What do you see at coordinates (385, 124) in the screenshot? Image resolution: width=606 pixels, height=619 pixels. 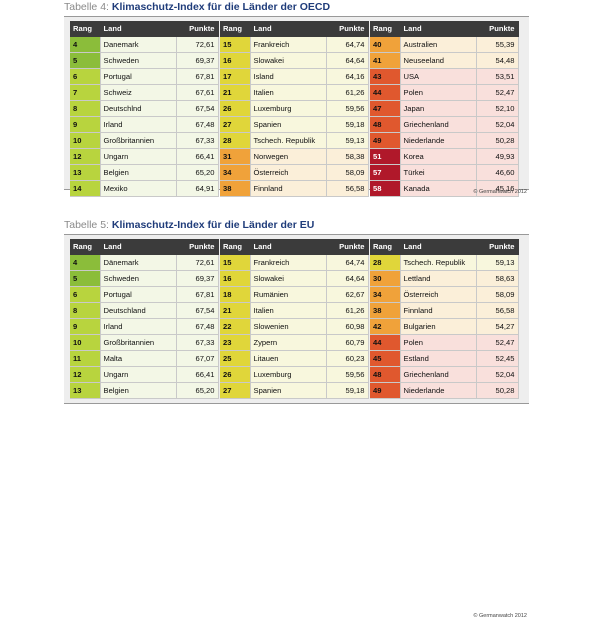 I see `rank-cell: 48` at bounding box center [385, 124].